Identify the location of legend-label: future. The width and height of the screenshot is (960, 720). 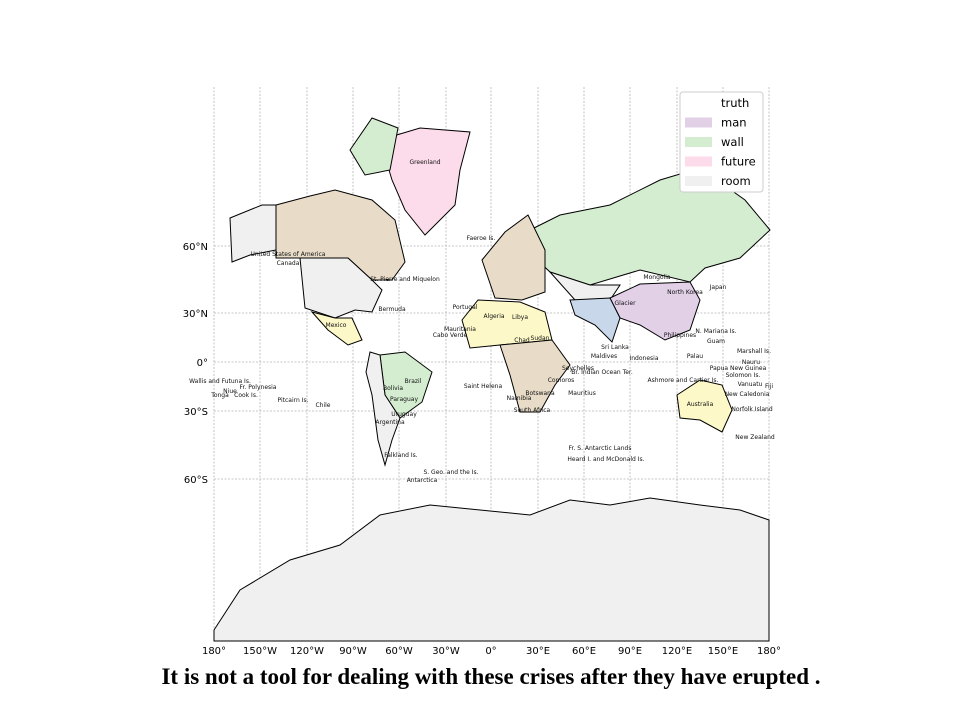
(738, 162).